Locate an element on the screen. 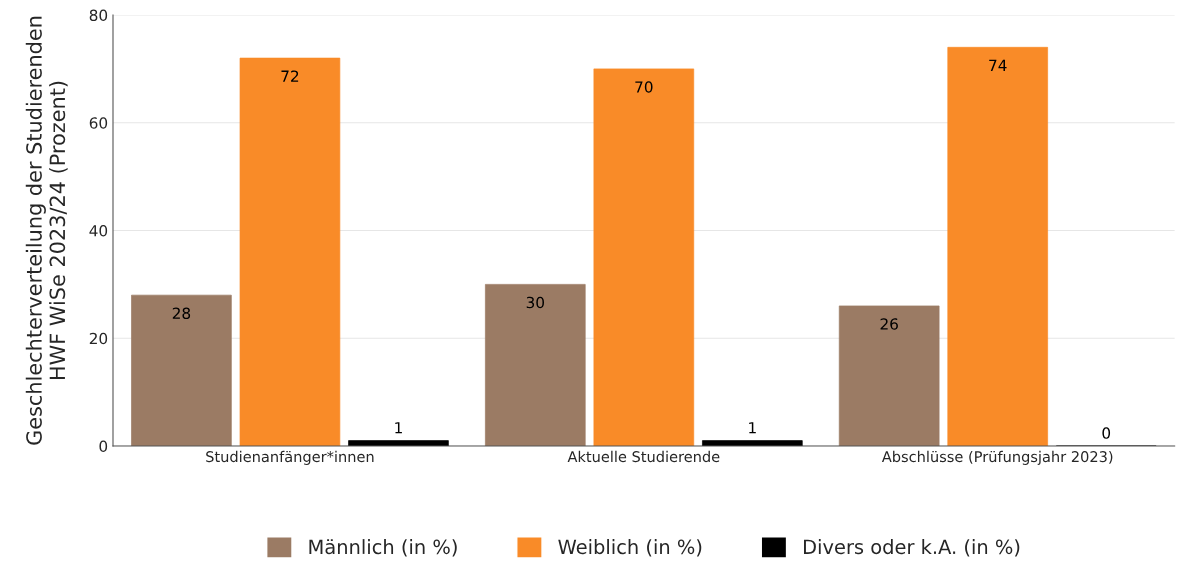  legend-label: Weiblich (in %) is located at coordinates (630, 548).